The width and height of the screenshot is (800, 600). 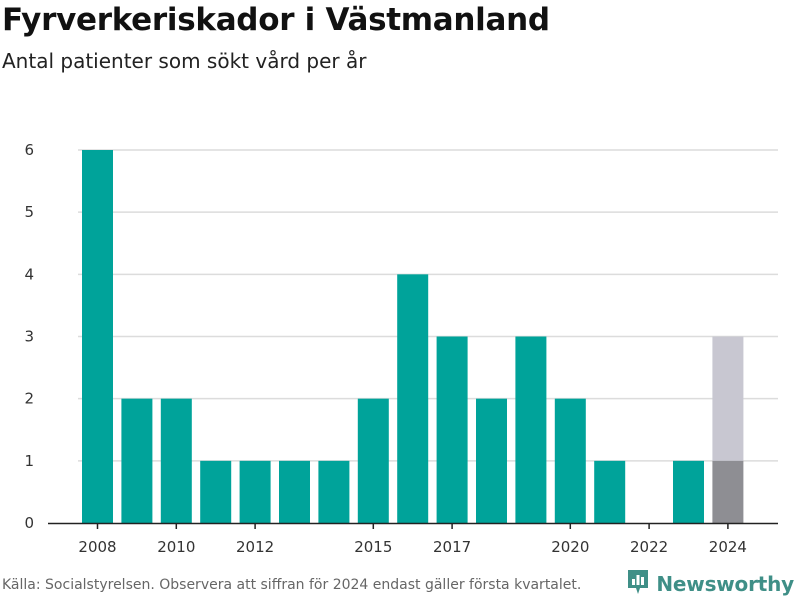 I want to click on x-tick-label: 2012, so click(x=255, y=547).